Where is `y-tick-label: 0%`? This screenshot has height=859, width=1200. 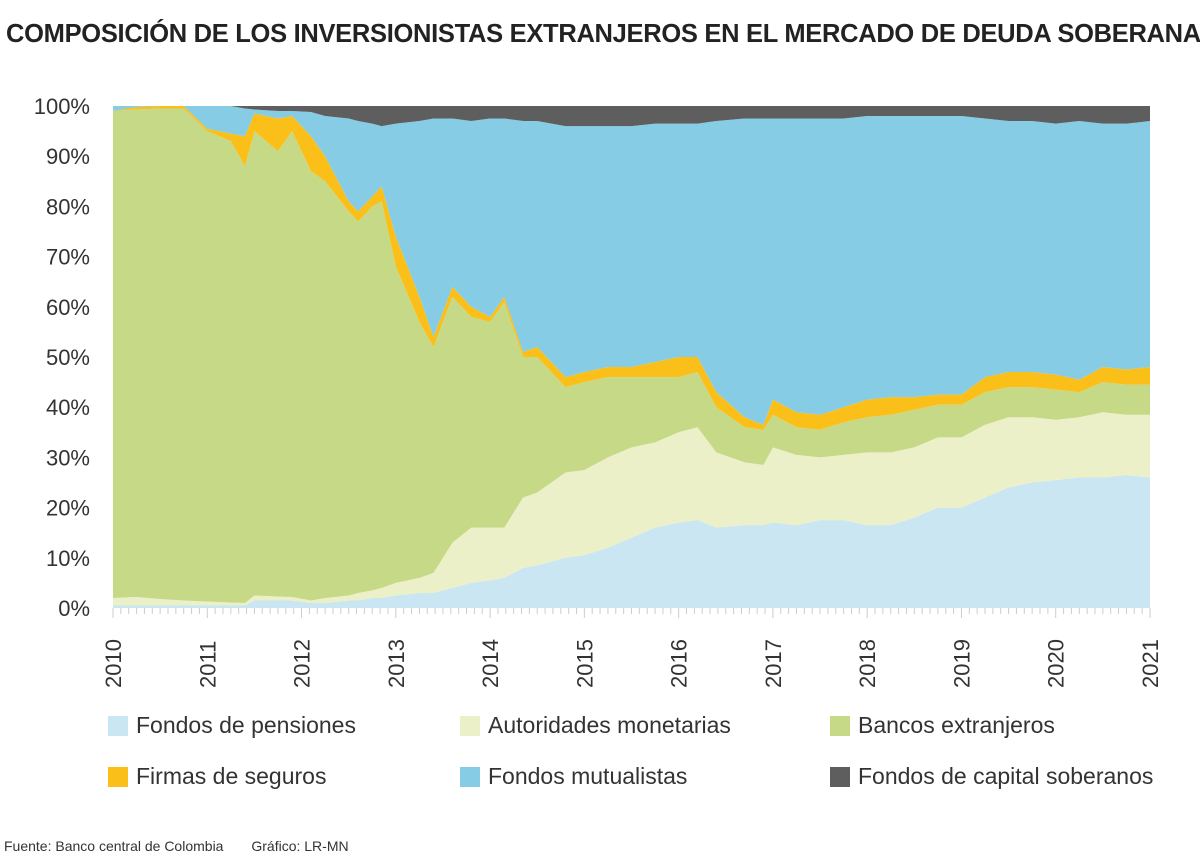 y-tick-label: 0% is located at coordinates (74, 608).